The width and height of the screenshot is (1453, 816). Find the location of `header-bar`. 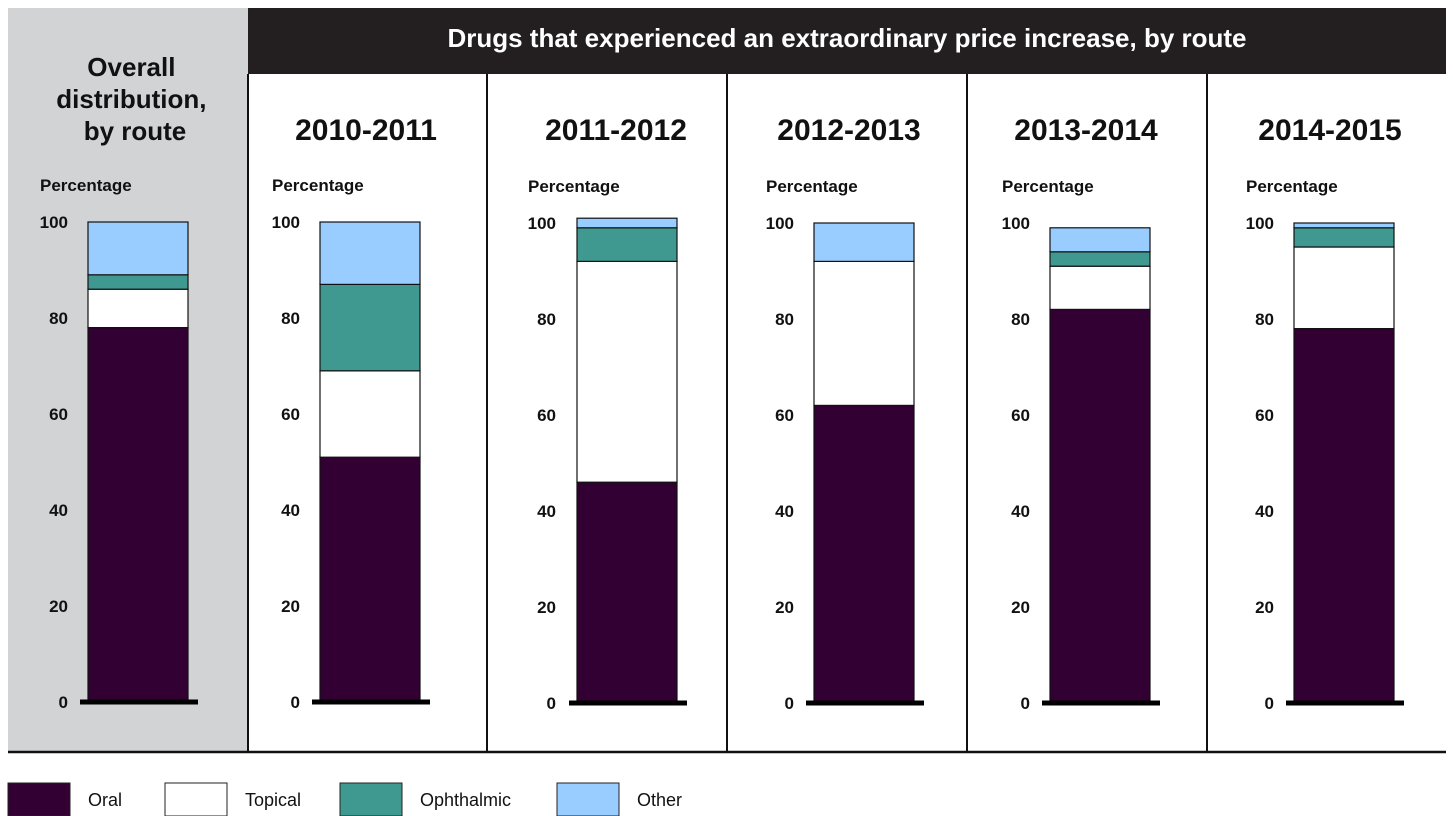

header-bar is located at coordinates (847, 41).